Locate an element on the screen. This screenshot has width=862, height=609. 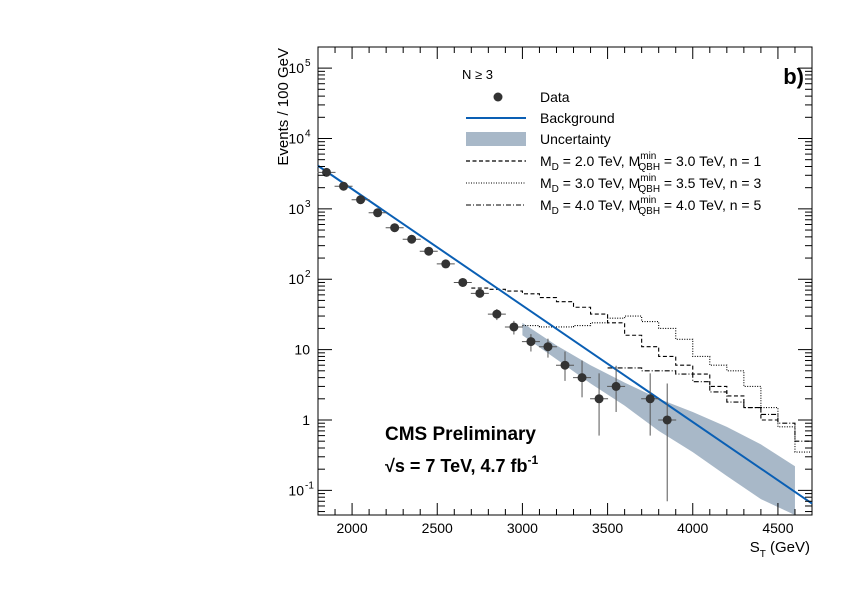
selection-label: N ≥ 3 is located at coordinates (477, 74).